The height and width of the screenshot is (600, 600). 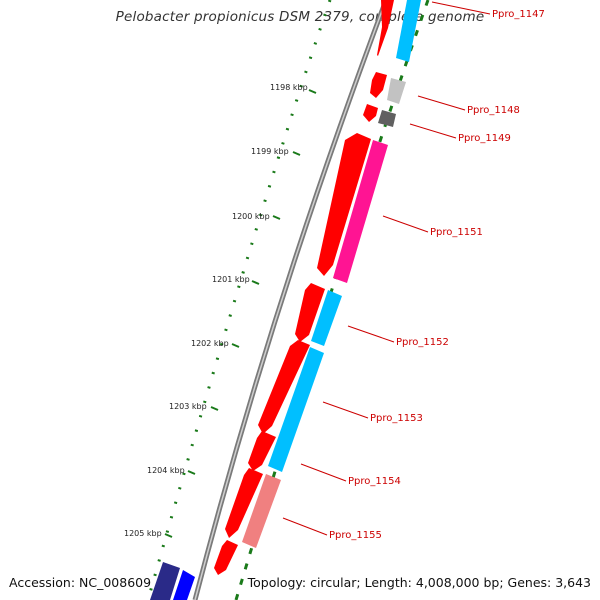 What do you see at coordinates (166, 470) in the screenshot?
I see `kbp-label: 1204 kbp` at bounding box center [166, 470].